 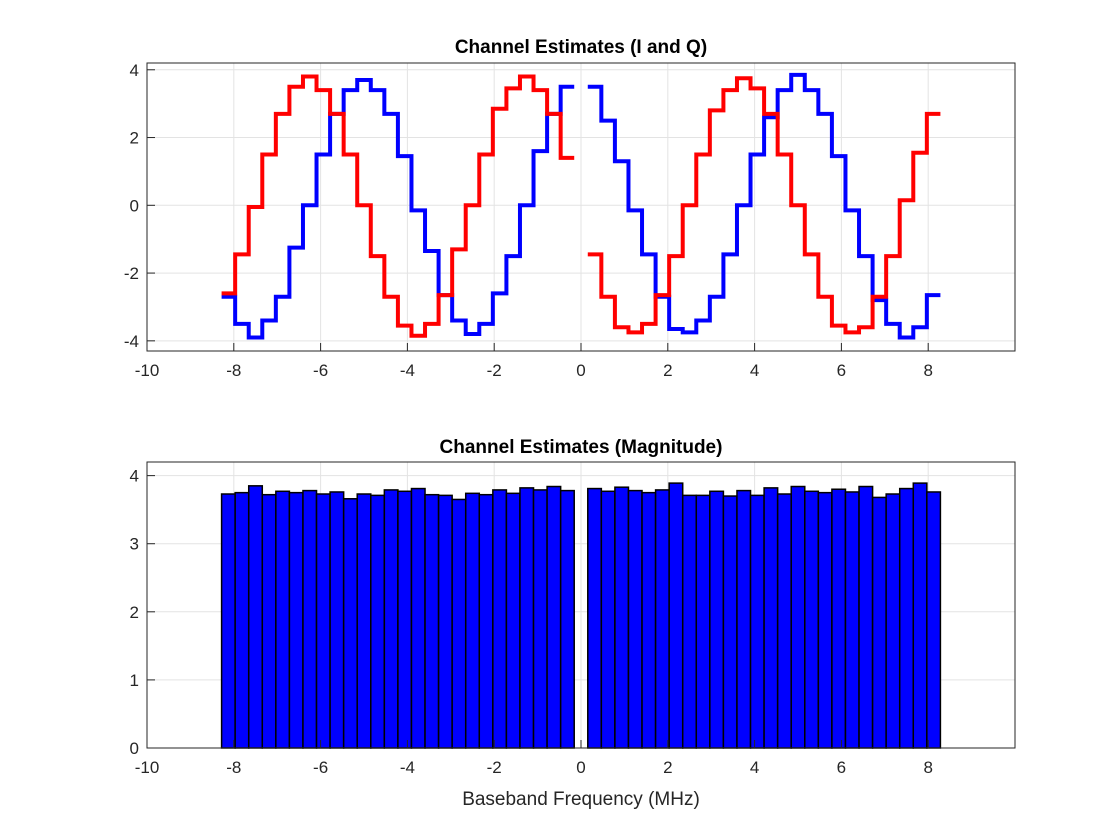 I want to click on 1-y-tick-label: 1, so click(x=134, y=680).